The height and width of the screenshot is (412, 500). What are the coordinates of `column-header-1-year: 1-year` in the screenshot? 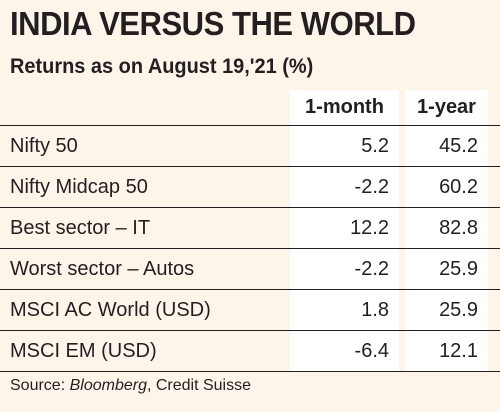 It's located at (446, 107).